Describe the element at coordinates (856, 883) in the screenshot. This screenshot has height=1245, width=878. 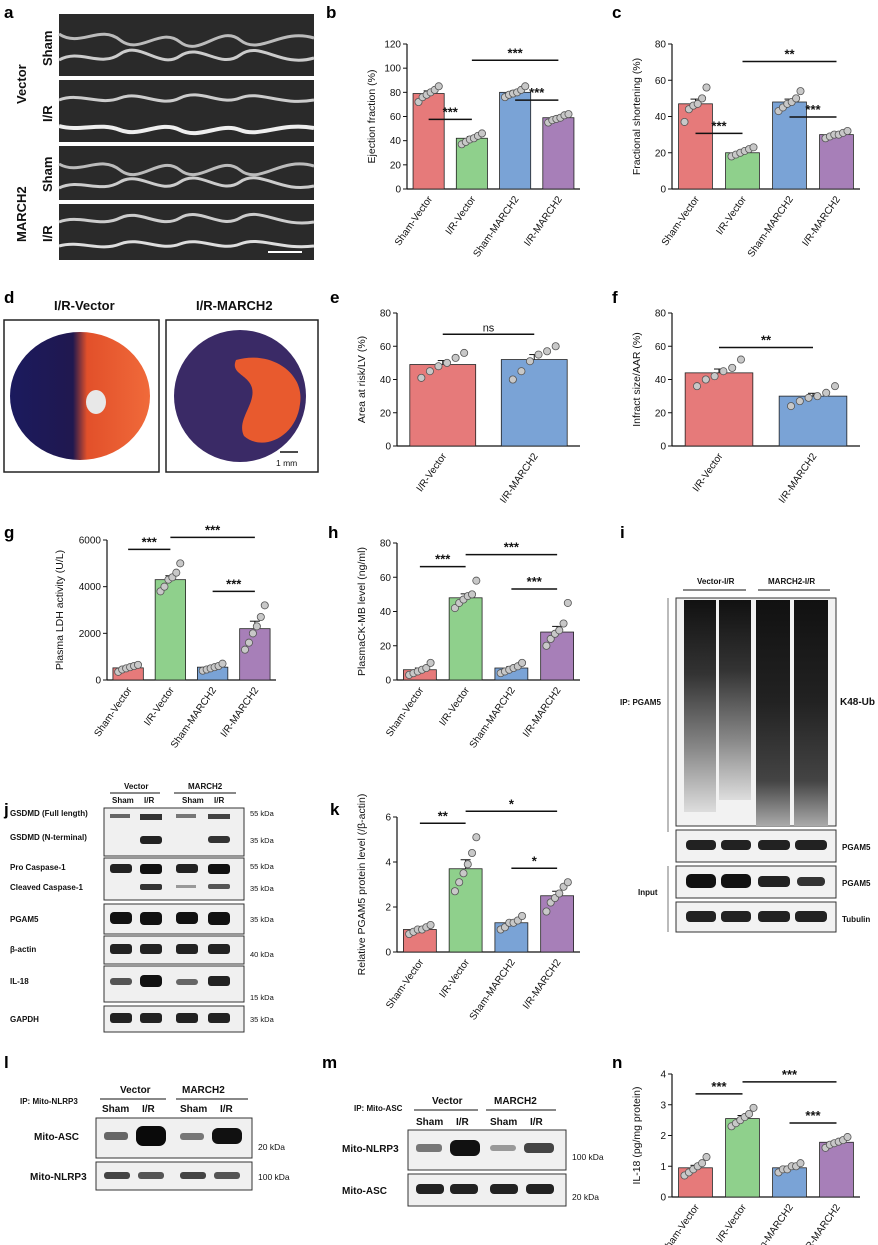
I see `blot-i-pgam5-input-label: PGAM5` at that location.